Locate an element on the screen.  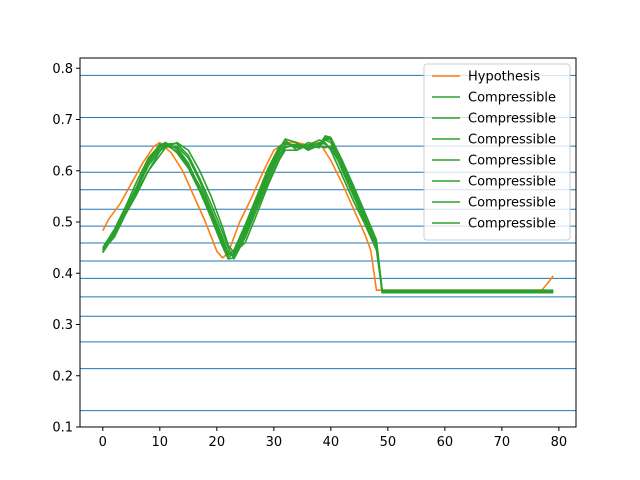
x-tick-label: 30 is located at coordinates (274, 442).